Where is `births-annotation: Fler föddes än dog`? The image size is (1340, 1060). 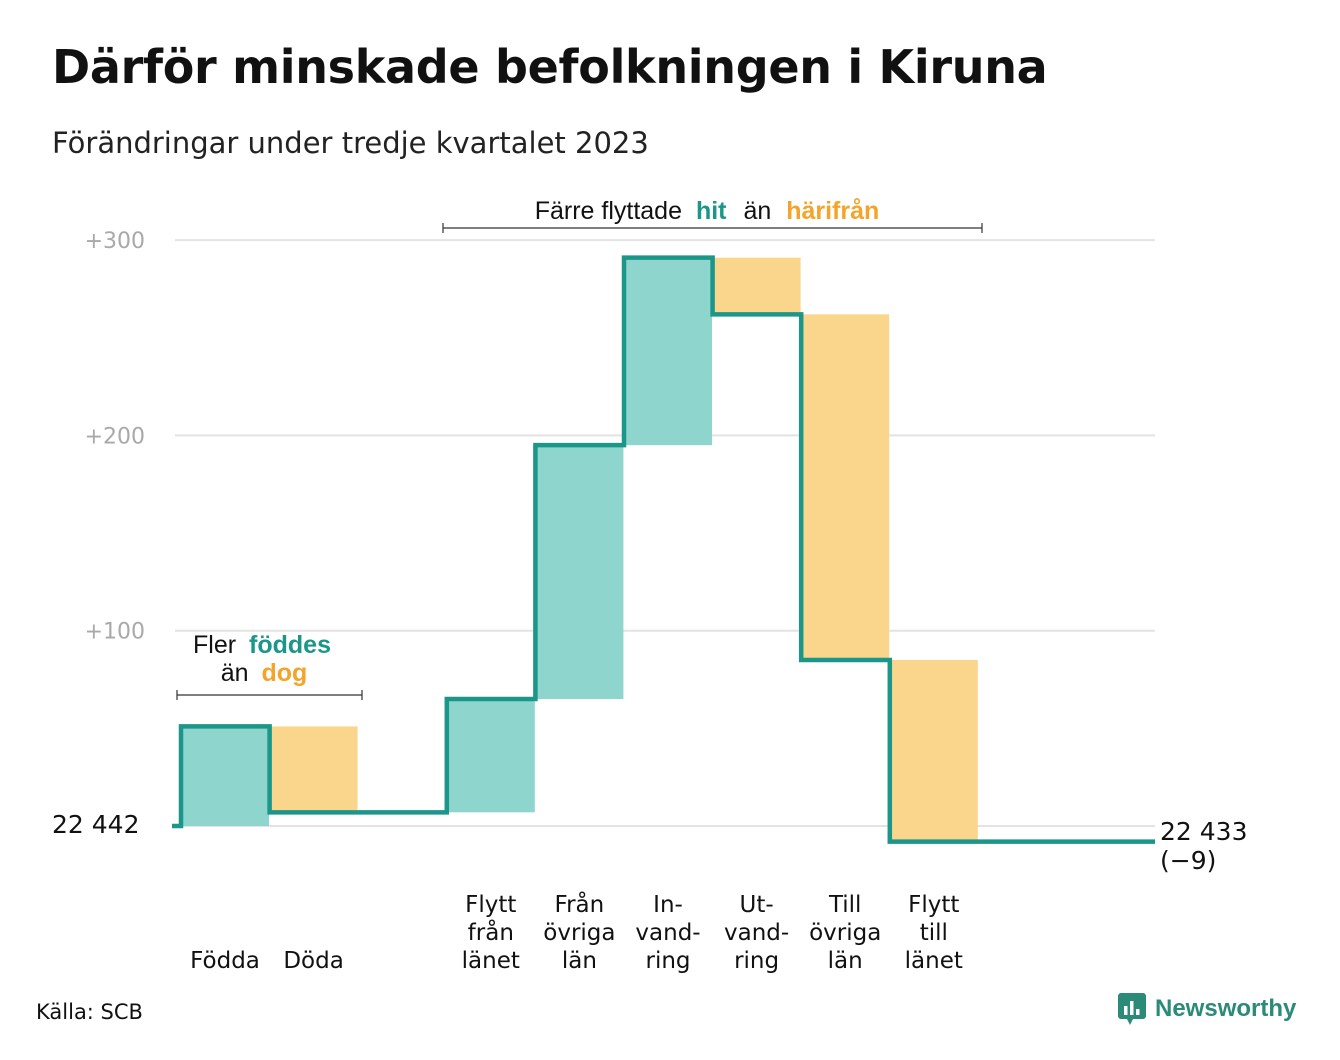 births-annotation: Fler föddes än dog is located at coordinates (269, 665).